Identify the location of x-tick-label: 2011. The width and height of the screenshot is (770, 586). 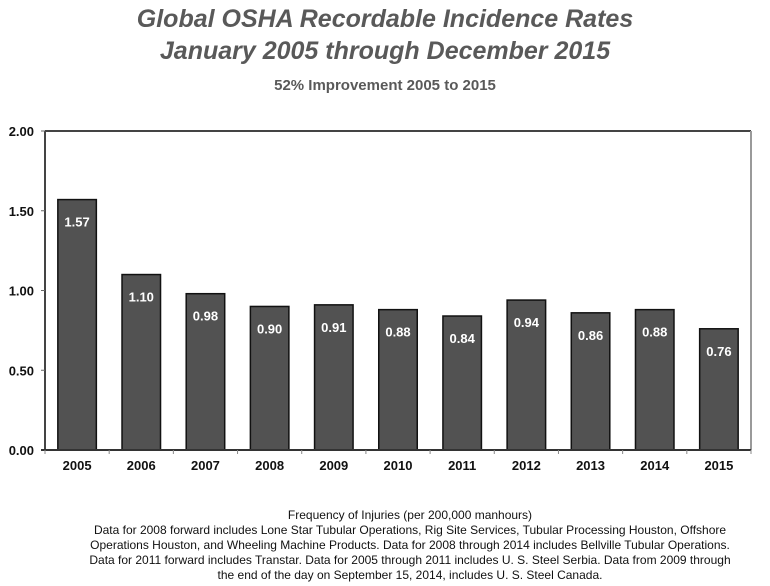
(462, 465).